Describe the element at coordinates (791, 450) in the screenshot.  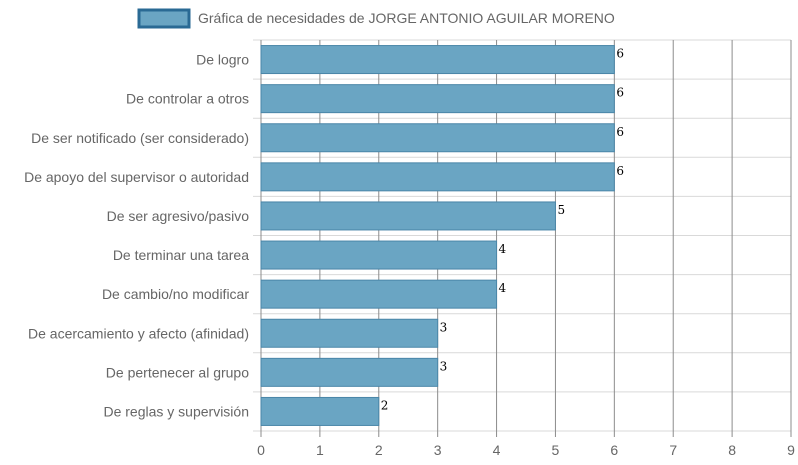
I see `x-tick-label: 9` at that location.